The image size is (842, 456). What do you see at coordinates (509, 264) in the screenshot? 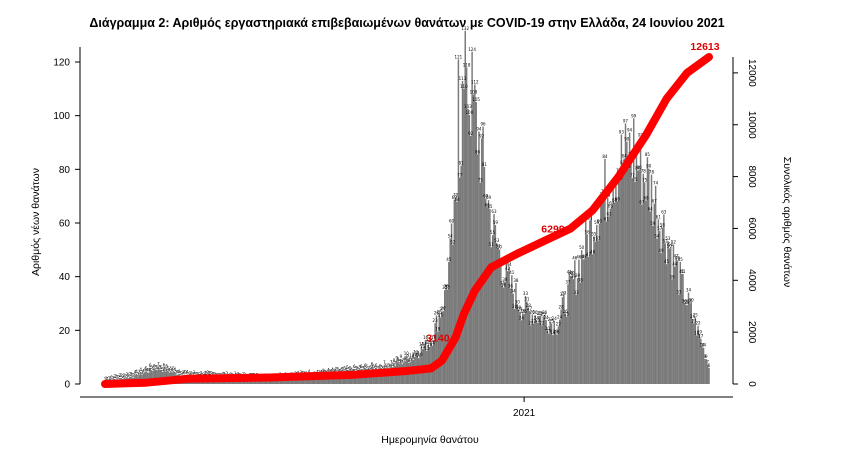
I see `daily-deaths-value-label: 44` at bounding box center [509, 264].